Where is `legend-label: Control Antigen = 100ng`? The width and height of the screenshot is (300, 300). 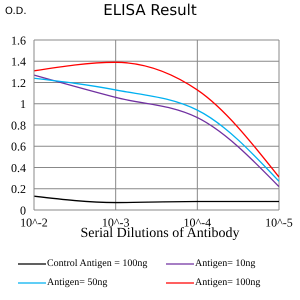
legend-label: Control Antigen = 100ng is located at coordinates (97, 263).